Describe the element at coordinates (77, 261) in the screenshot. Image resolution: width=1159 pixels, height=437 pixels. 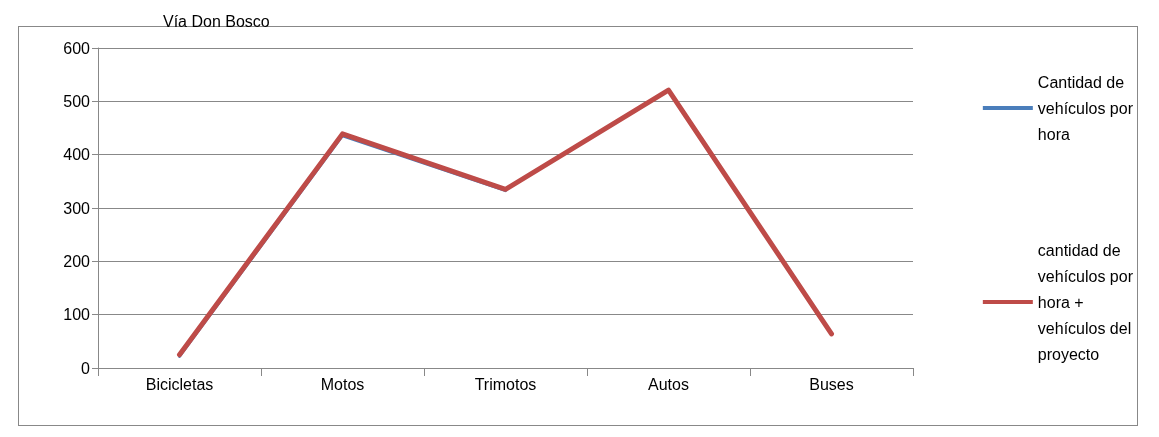
I see `y-tick-label: 200` at that location.